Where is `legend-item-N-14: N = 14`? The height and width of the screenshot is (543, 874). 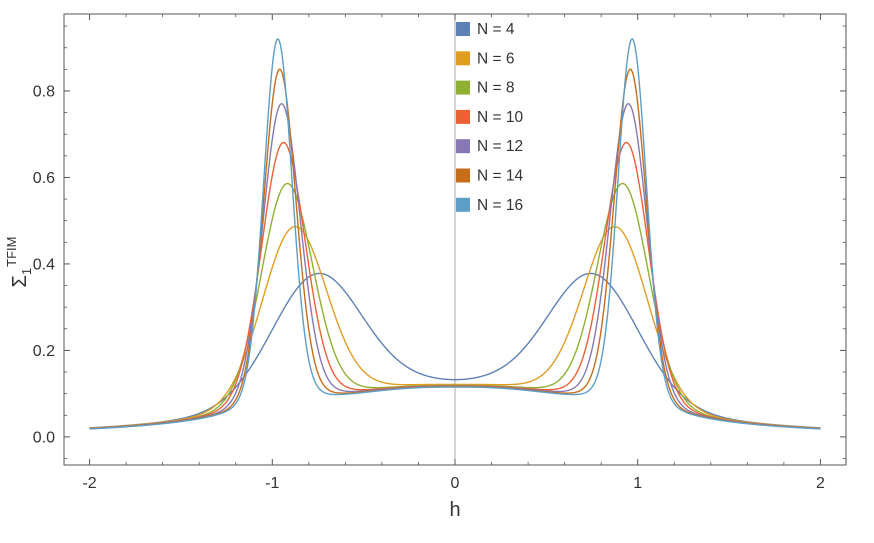 legend-item-N-14: N = 14 is located at coordinates (489, 176).